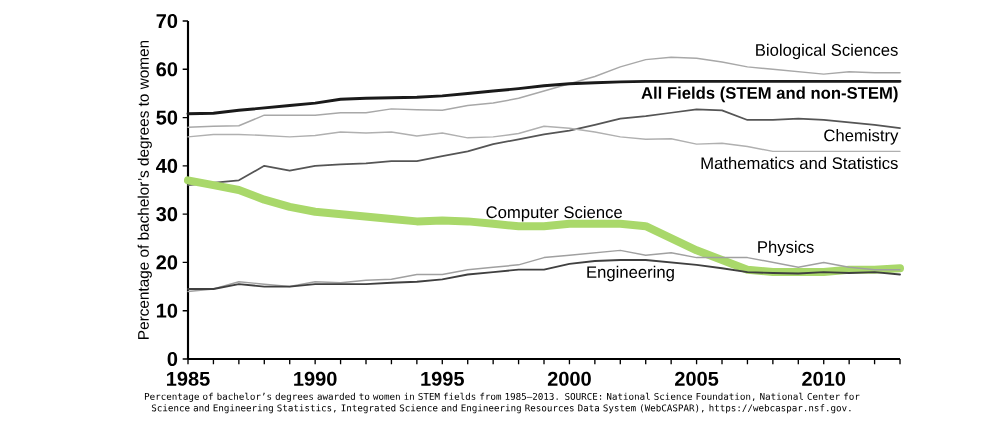 The image size is (1005, 421). Describe the element at coordinates (188, 378) in the screenshot. I see `x-tick-label: 1985` at that location.